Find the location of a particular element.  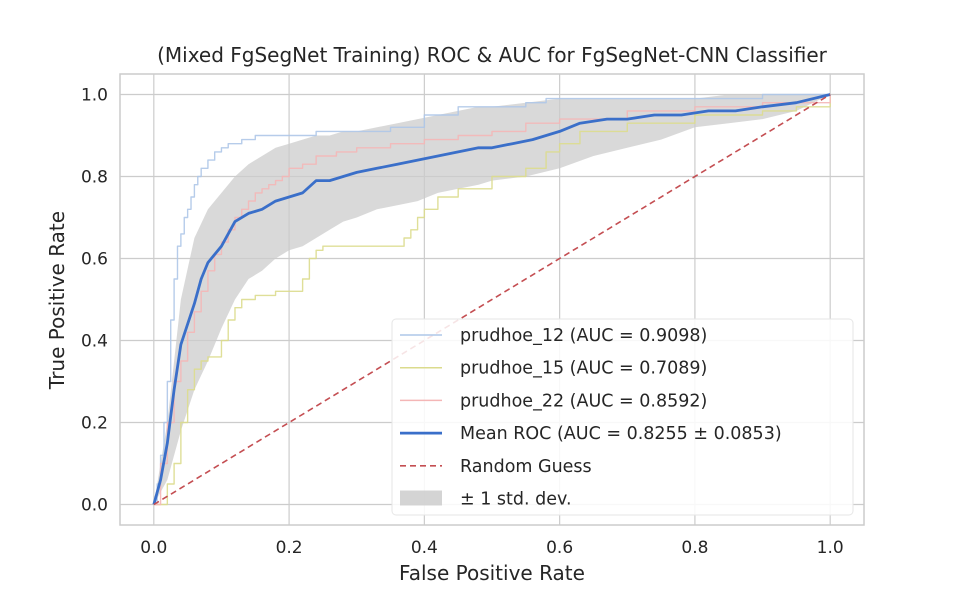

x-axis-ticks: 0.0 0.2 0.4 0.6 0.8 1.0 is located at coordinates (491, 548).